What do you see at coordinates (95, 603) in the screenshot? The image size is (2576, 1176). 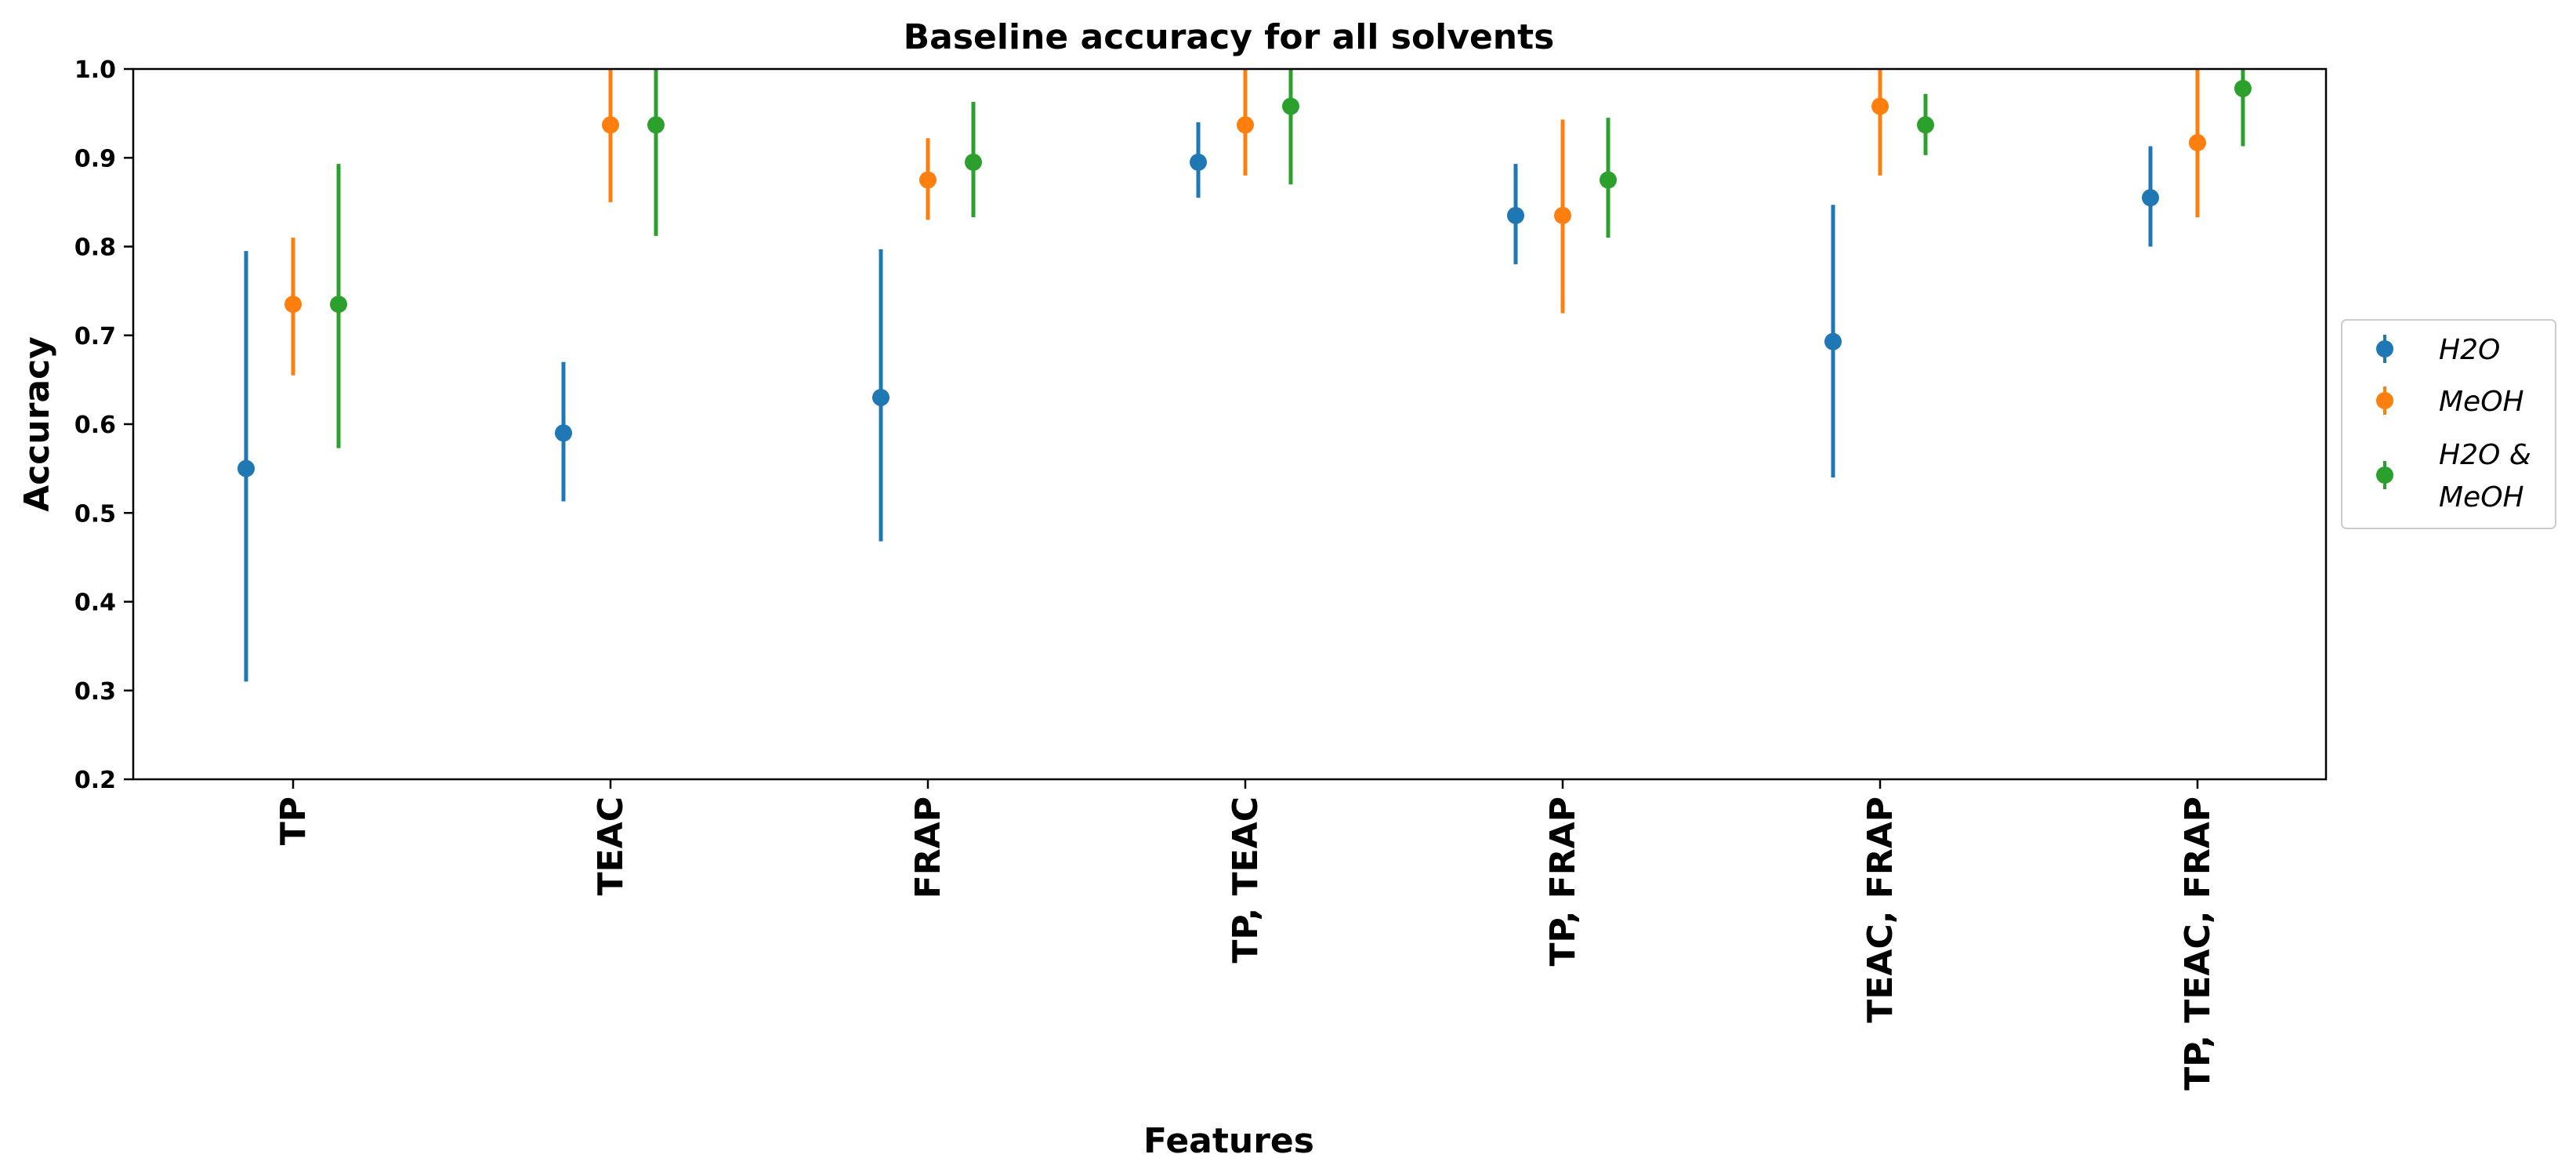 I see `y-tick-label: 0.4` at bounding box center [95, 603].